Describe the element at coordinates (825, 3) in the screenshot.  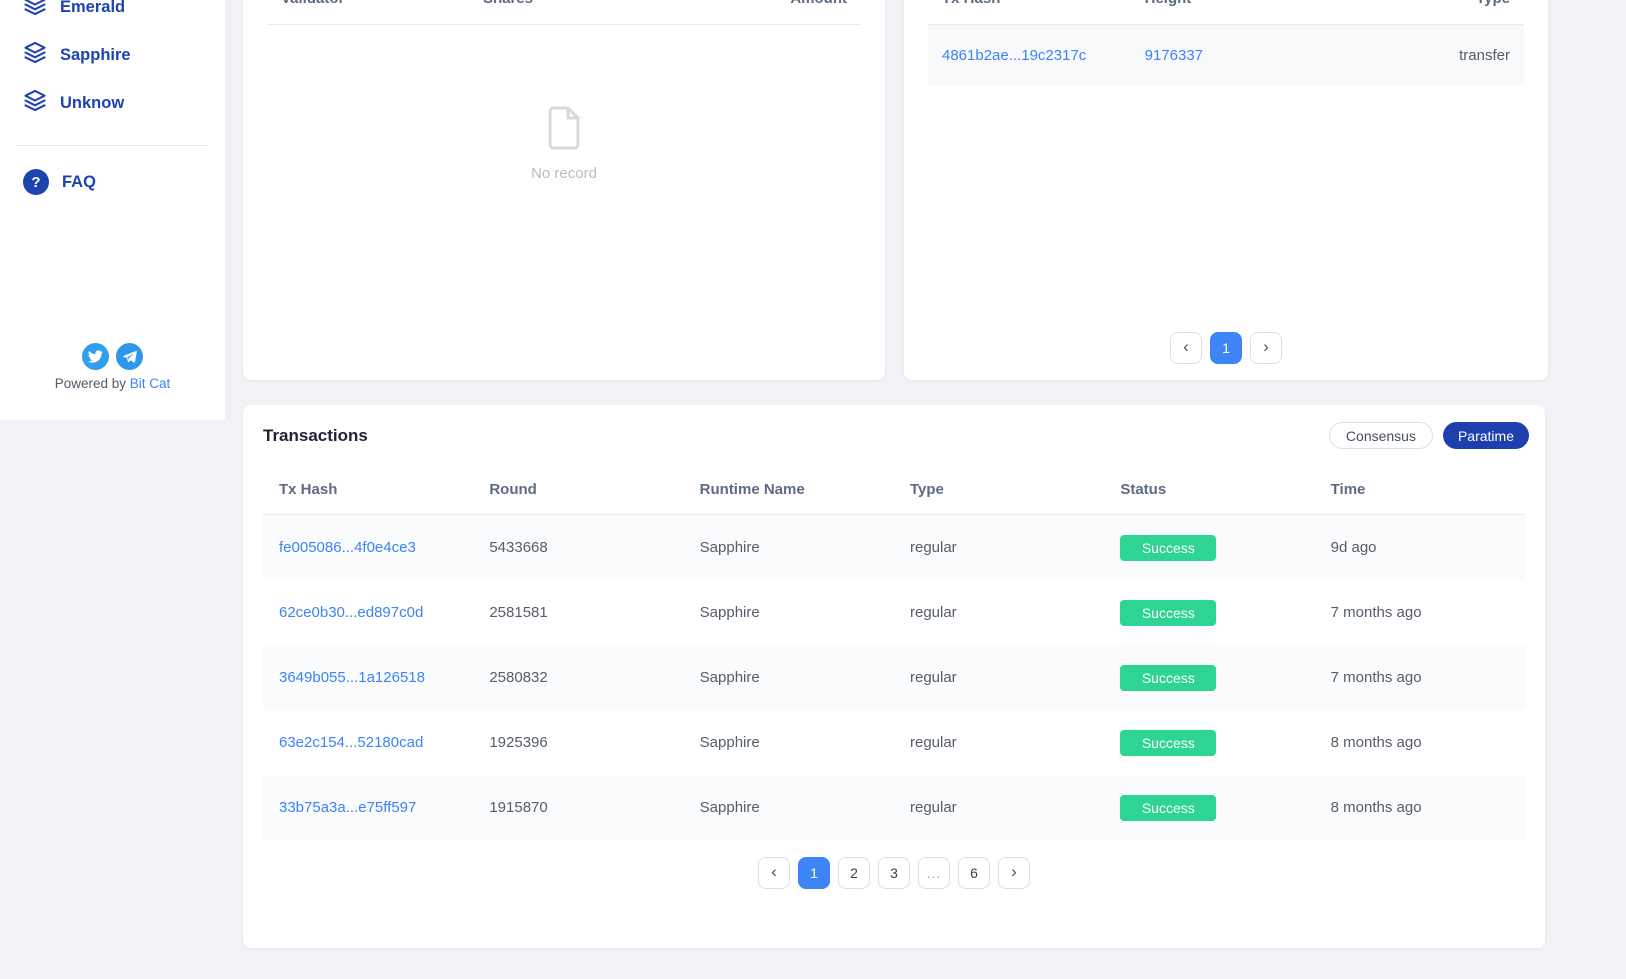
I see `column-amount: Amount` at that location.